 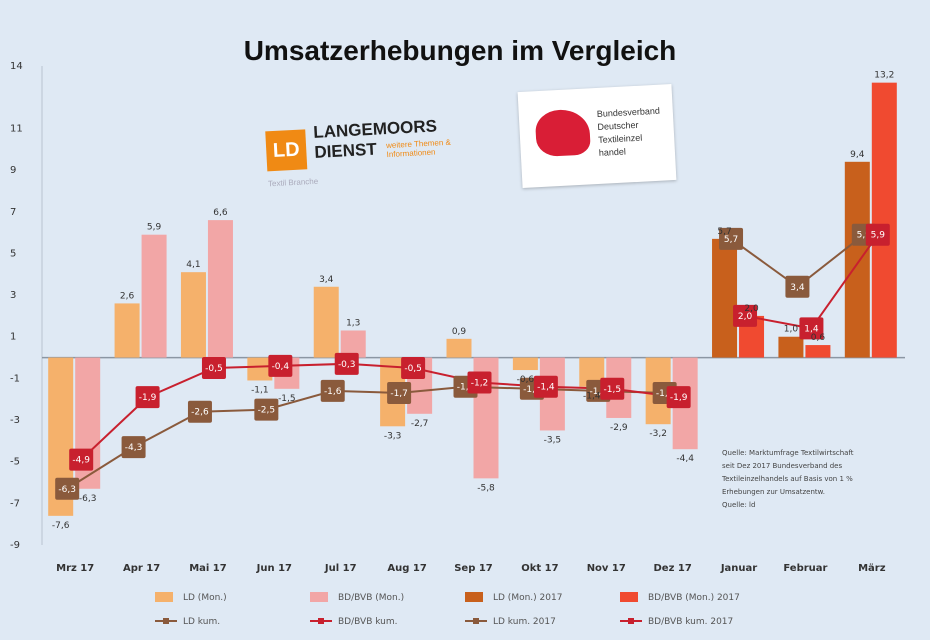 What do you see at coordinates (773, 492) in the screenshot?
I see `source-note-line: Erhebungen zur Umsatzentw.` at bounding box center [773, 492].